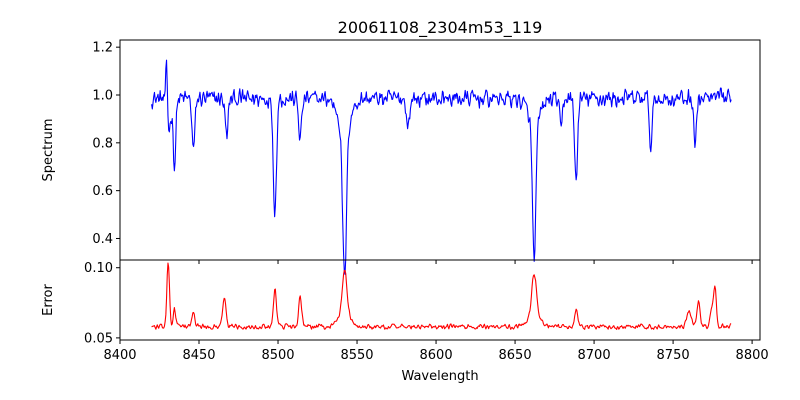  What do you see at coordinates (752, 355) in the screenshot?
I see `x-tick-label: 8800` at bounding box center [752, 355].